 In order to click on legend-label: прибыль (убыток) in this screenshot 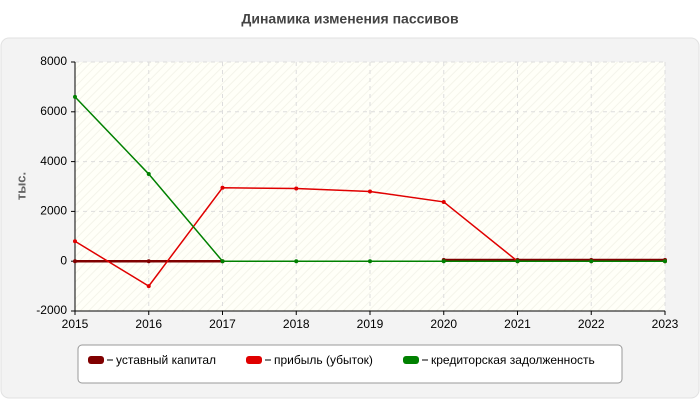, I will do `click(323, 360)`.